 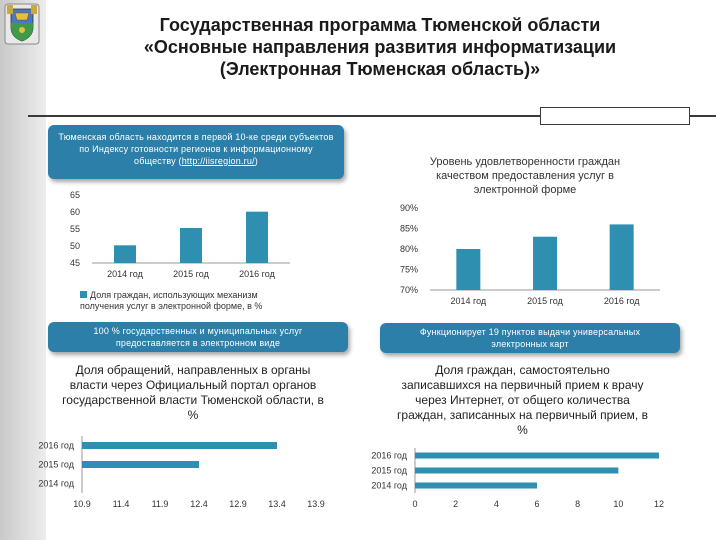 What do you see at coordinates (121, 504) in the screenshot?
I see `x-tick-label: 11.4` at bounding box center [121, 504].